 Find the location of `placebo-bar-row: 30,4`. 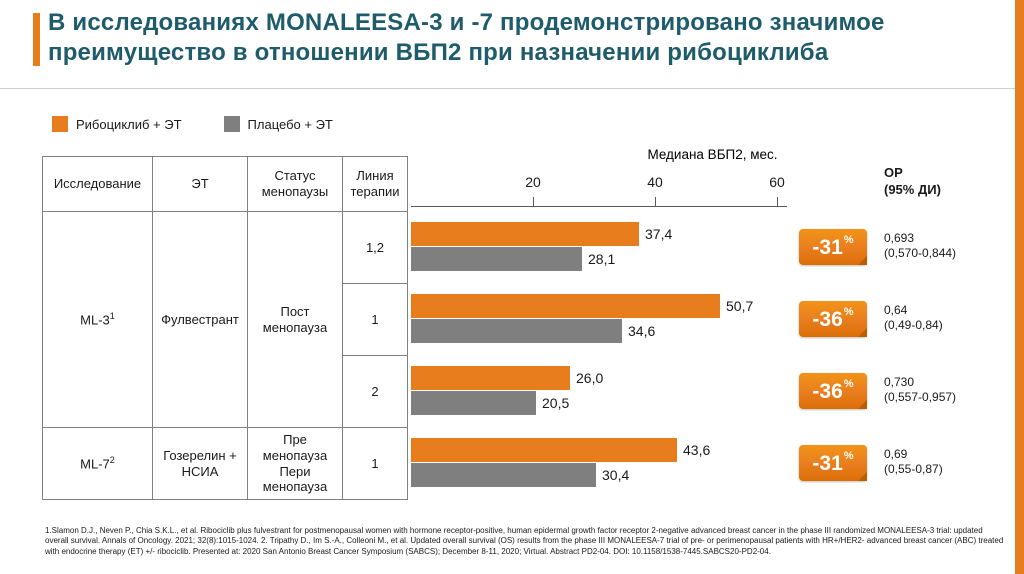

placebo-bar-row: 30,4 is located at coordinates (560, 475).